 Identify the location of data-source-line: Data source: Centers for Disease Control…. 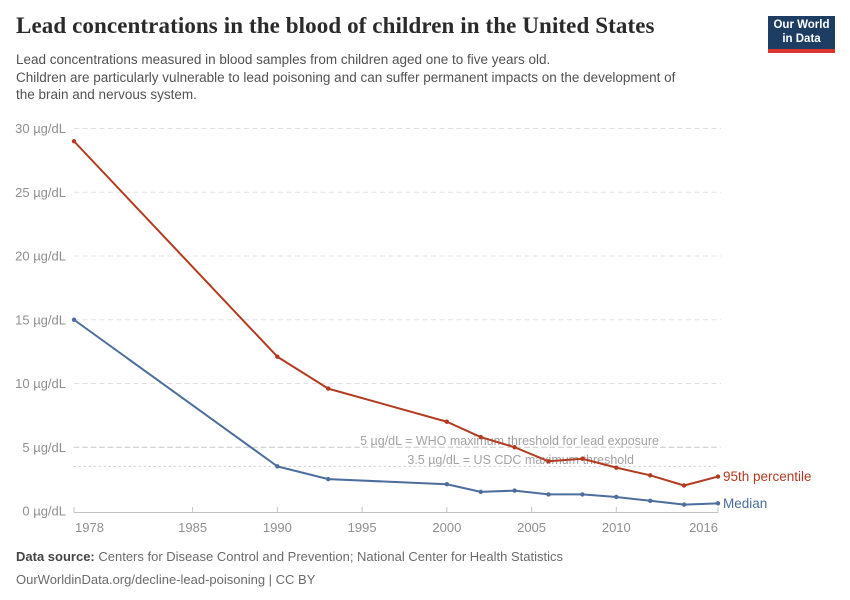
(416, 556).